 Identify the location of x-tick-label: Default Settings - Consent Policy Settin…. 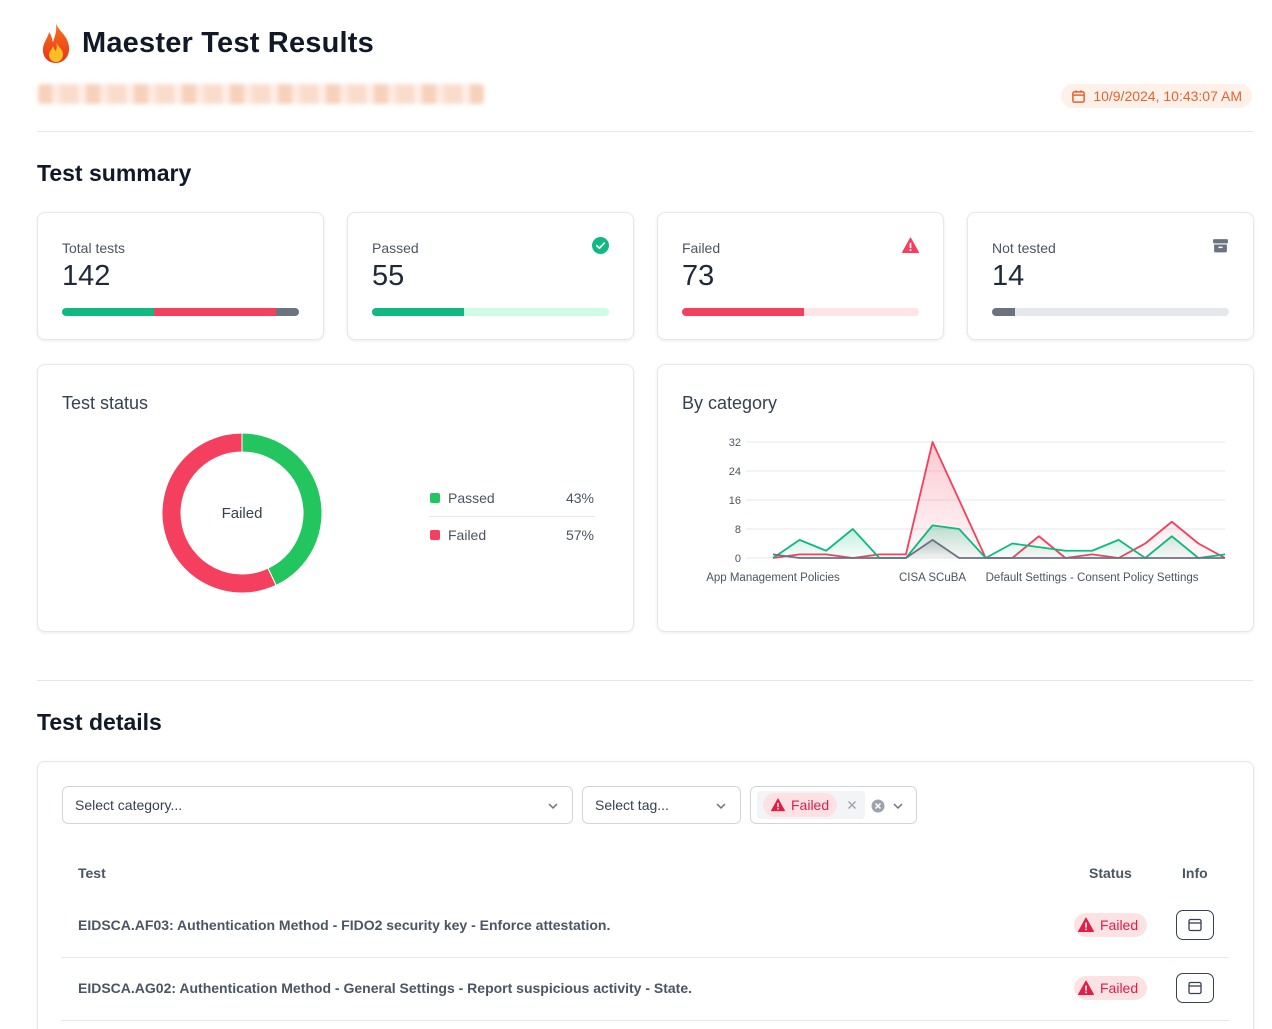
(1092, 578).